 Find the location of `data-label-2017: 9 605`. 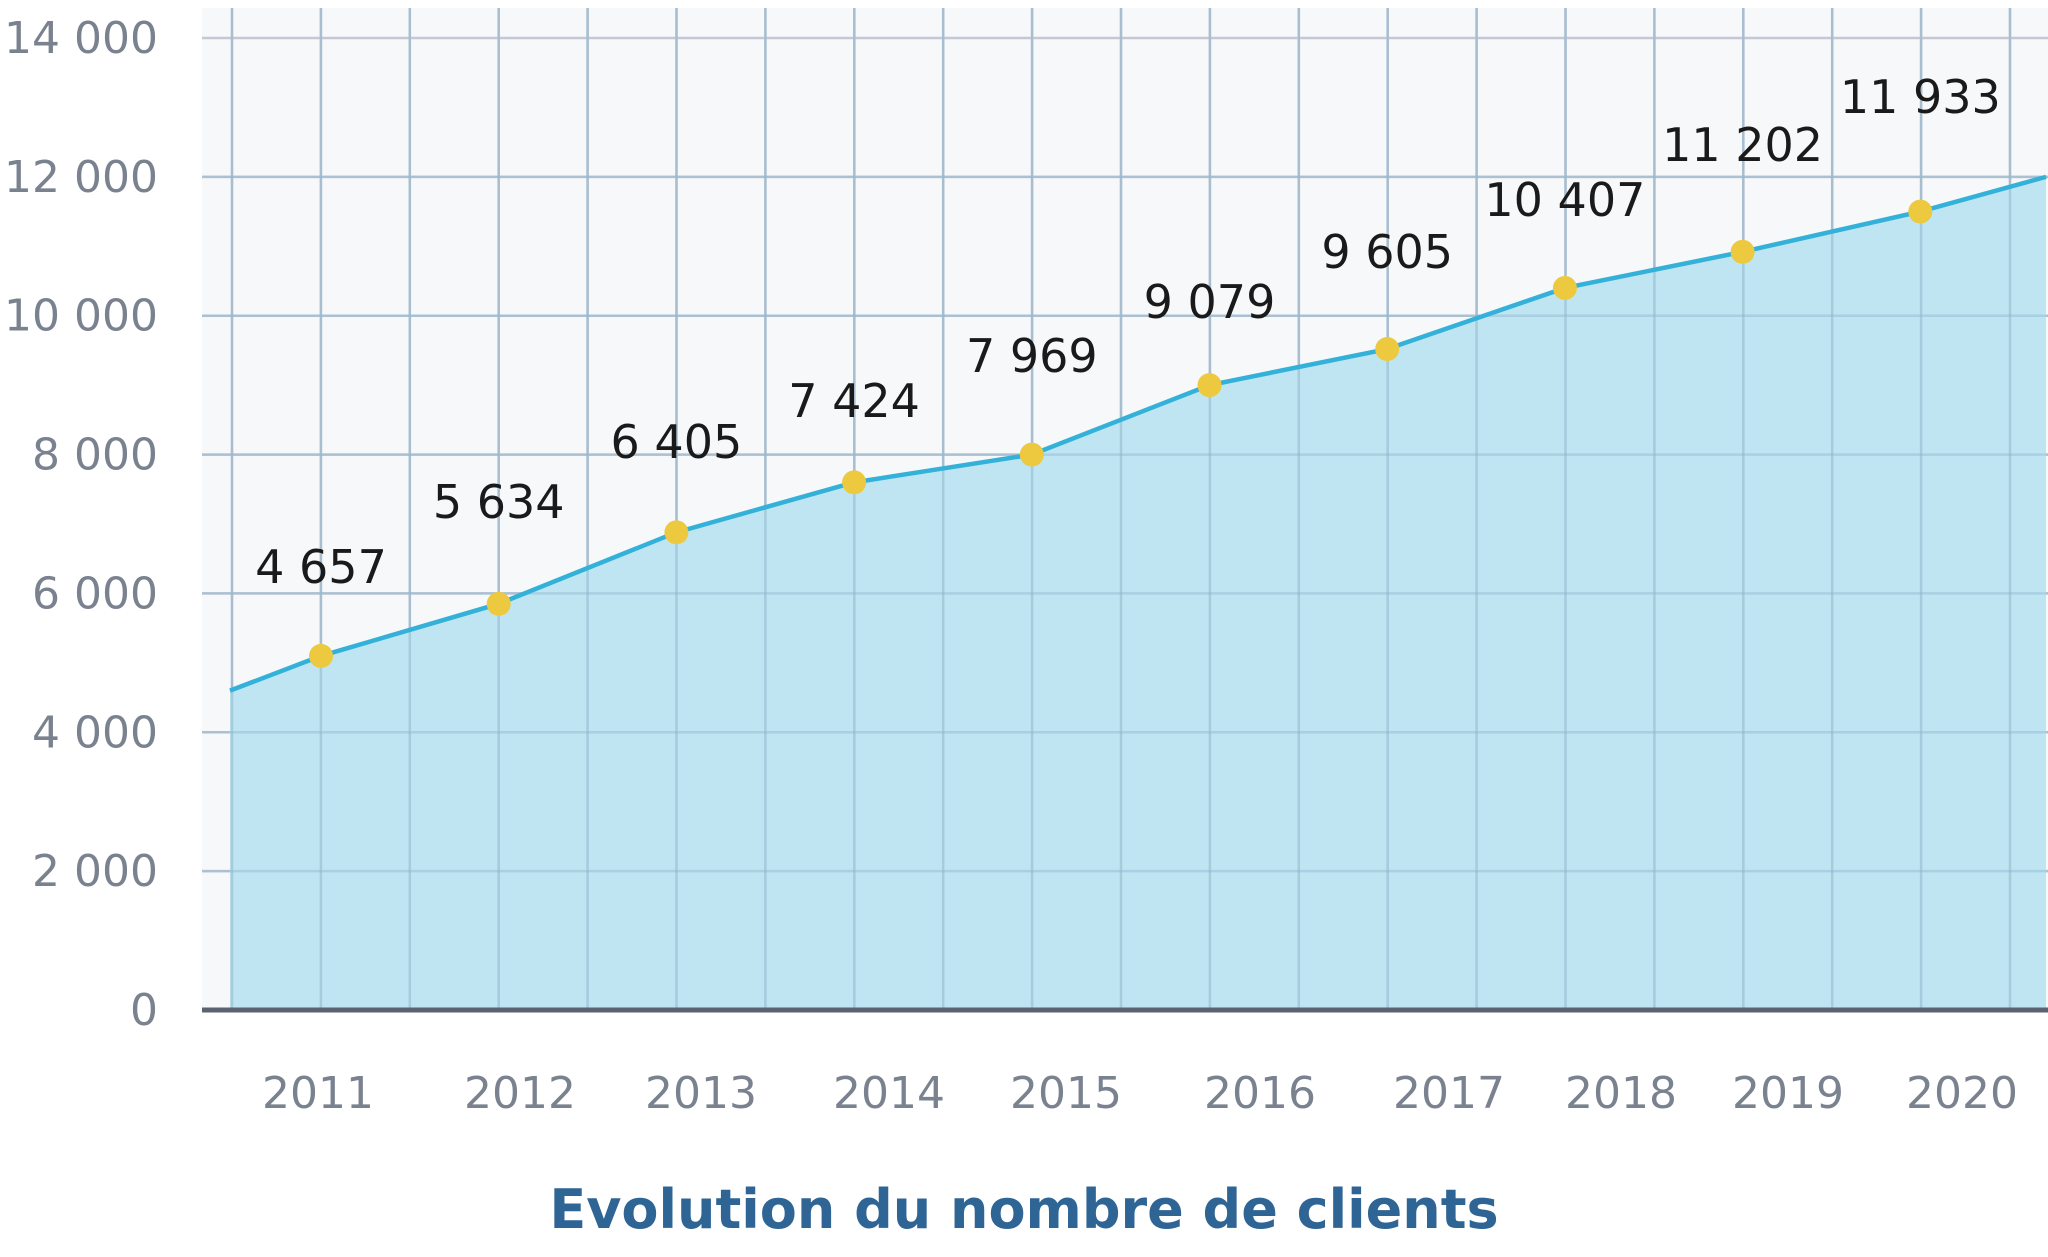

data-label-2017: 9 605 is located at coordinates (1387, 252).